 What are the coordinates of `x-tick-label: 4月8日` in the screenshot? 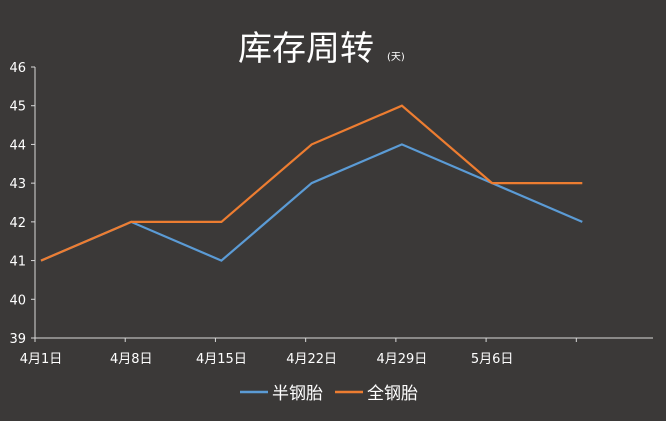 It's located at (131, 359).